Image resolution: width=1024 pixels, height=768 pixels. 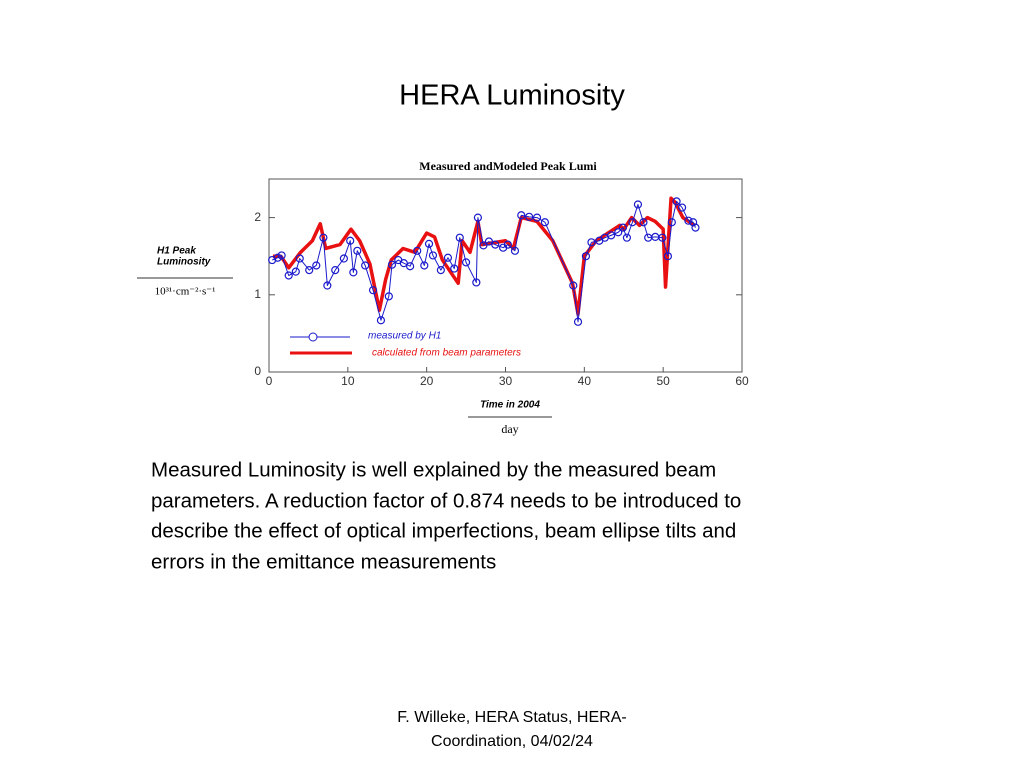 What do you see at coordinates (508, 166) in the screenshot?
I see `chart-title: Measured andModeled Peak Lumi` at bounding box center [508, 166].